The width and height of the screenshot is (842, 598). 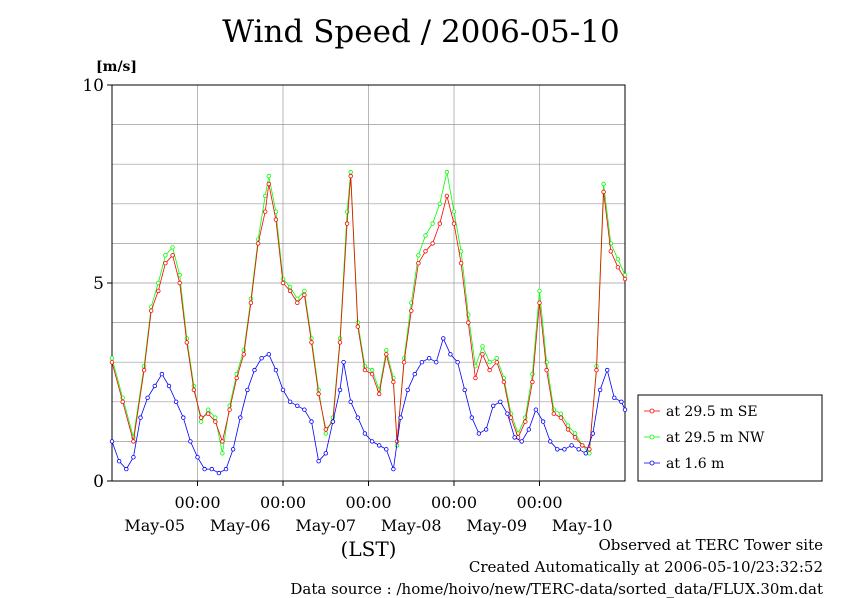 What do you see at coordinates (325, 525) in the screenshot?
I see `x-date-label: May-07` at bounding box center [325, 525].